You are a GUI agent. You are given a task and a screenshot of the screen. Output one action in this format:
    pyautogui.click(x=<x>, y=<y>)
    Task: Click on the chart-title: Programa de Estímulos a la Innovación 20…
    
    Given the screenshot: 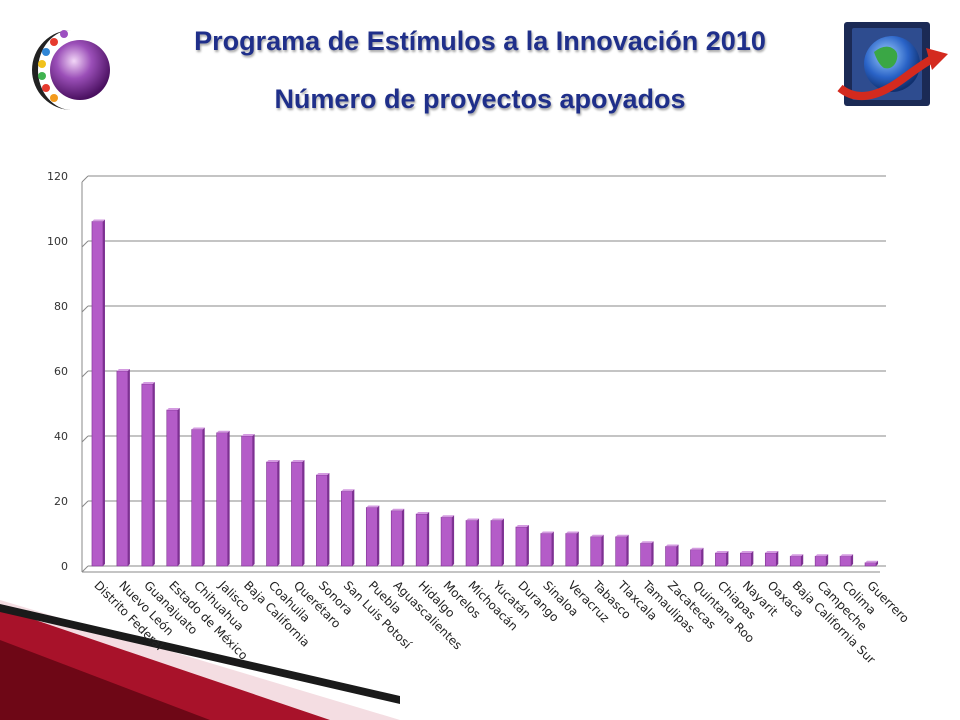 What is the action you would take?
    pyautogui.click(x=480, y=41)
    